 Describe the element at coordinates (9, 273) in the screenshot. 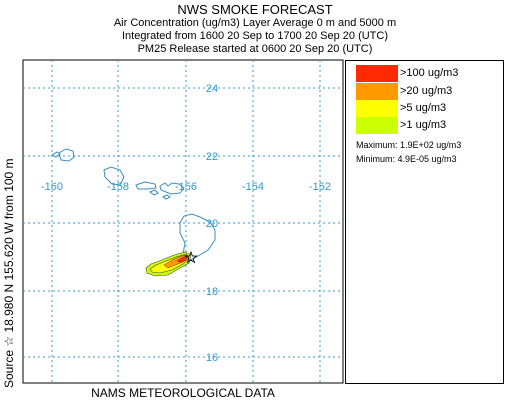

I see `source-location-label: Source ☆ 18.980 N 155.620 W from 100 m` at that location.